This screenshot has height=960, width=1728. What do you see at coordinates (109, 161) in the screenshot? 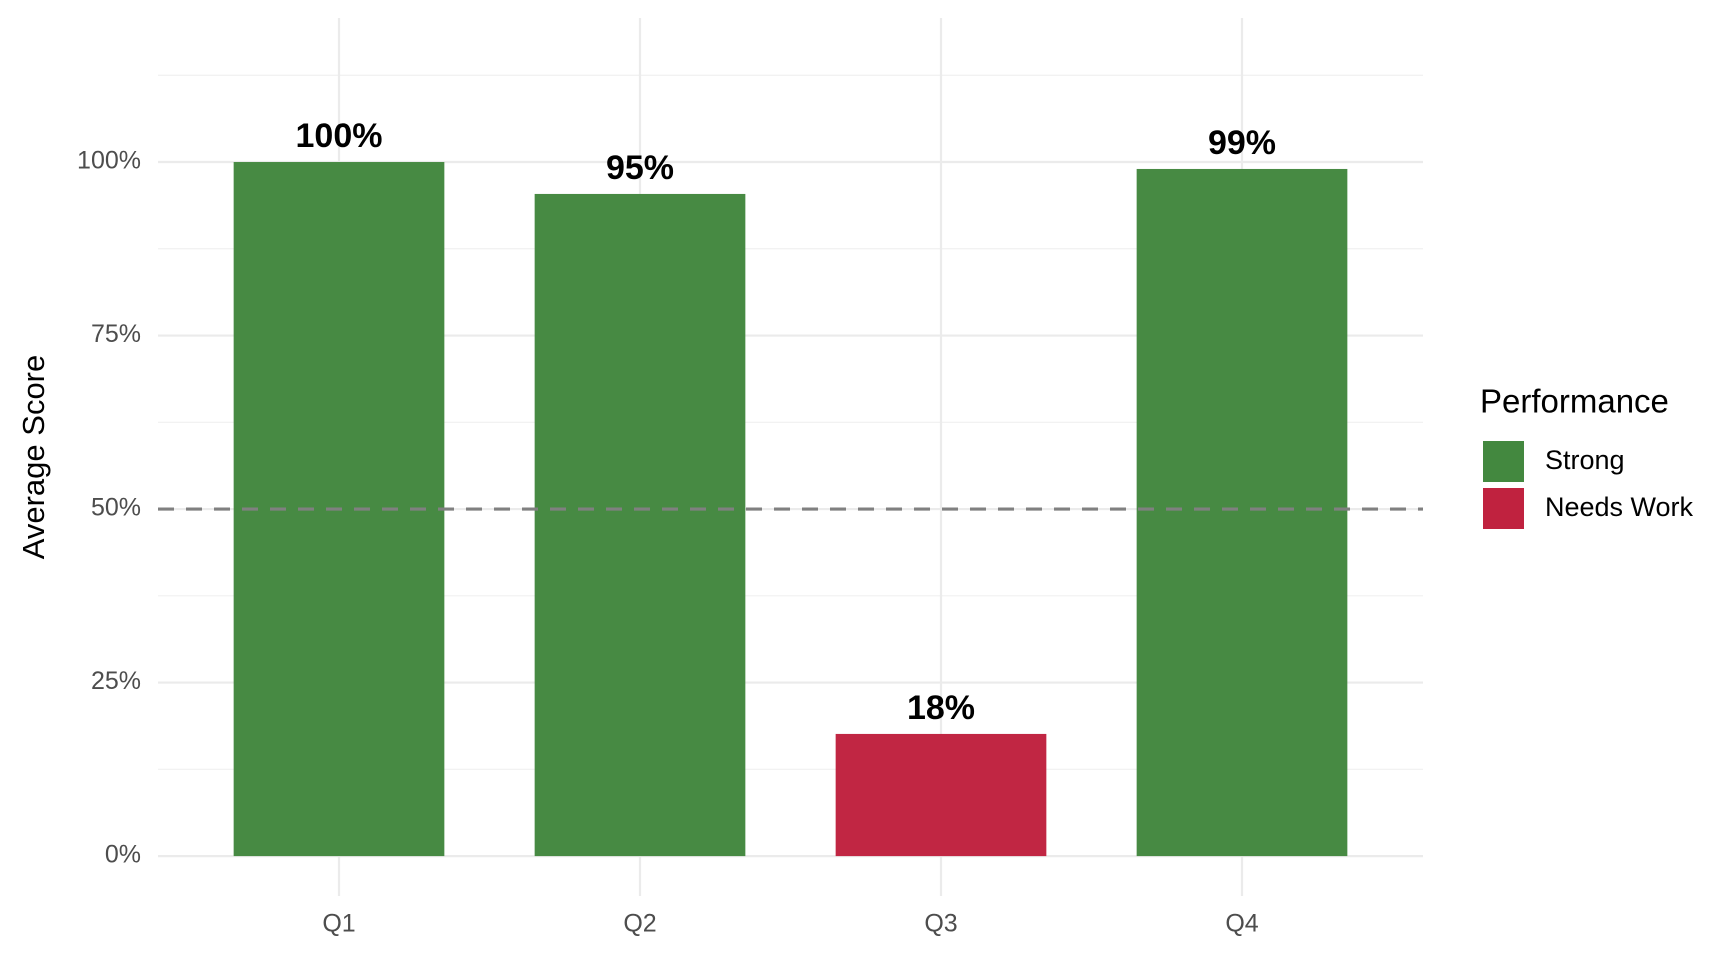
I see `y-tick-label: 100%` at bounding box center [109, 161].